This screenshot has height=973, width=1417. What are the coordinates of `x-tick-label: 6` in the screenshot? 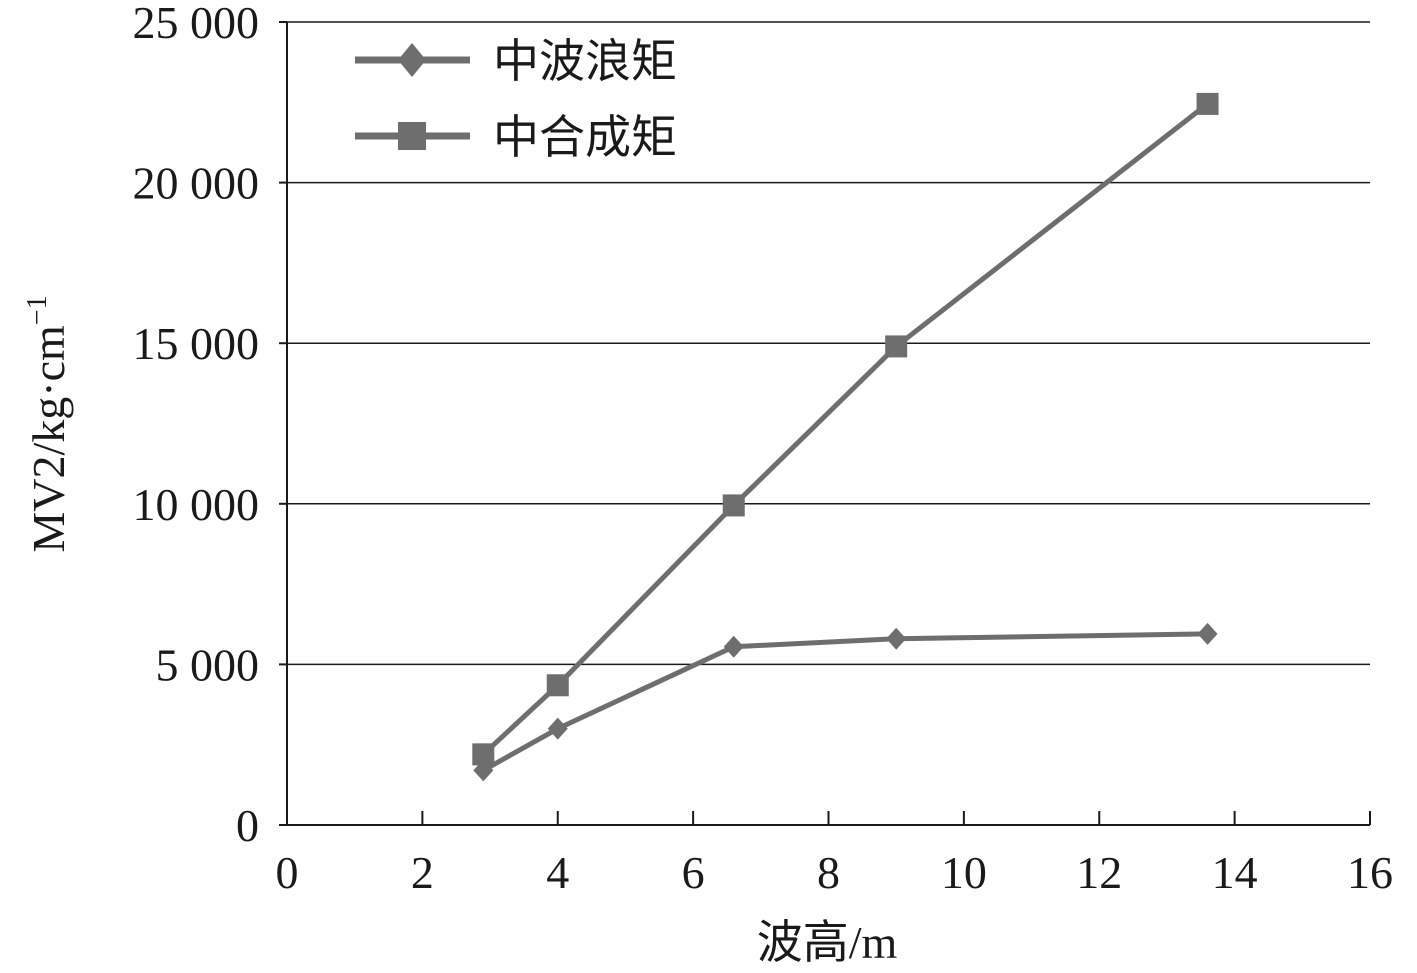 It's located at (693, 872).